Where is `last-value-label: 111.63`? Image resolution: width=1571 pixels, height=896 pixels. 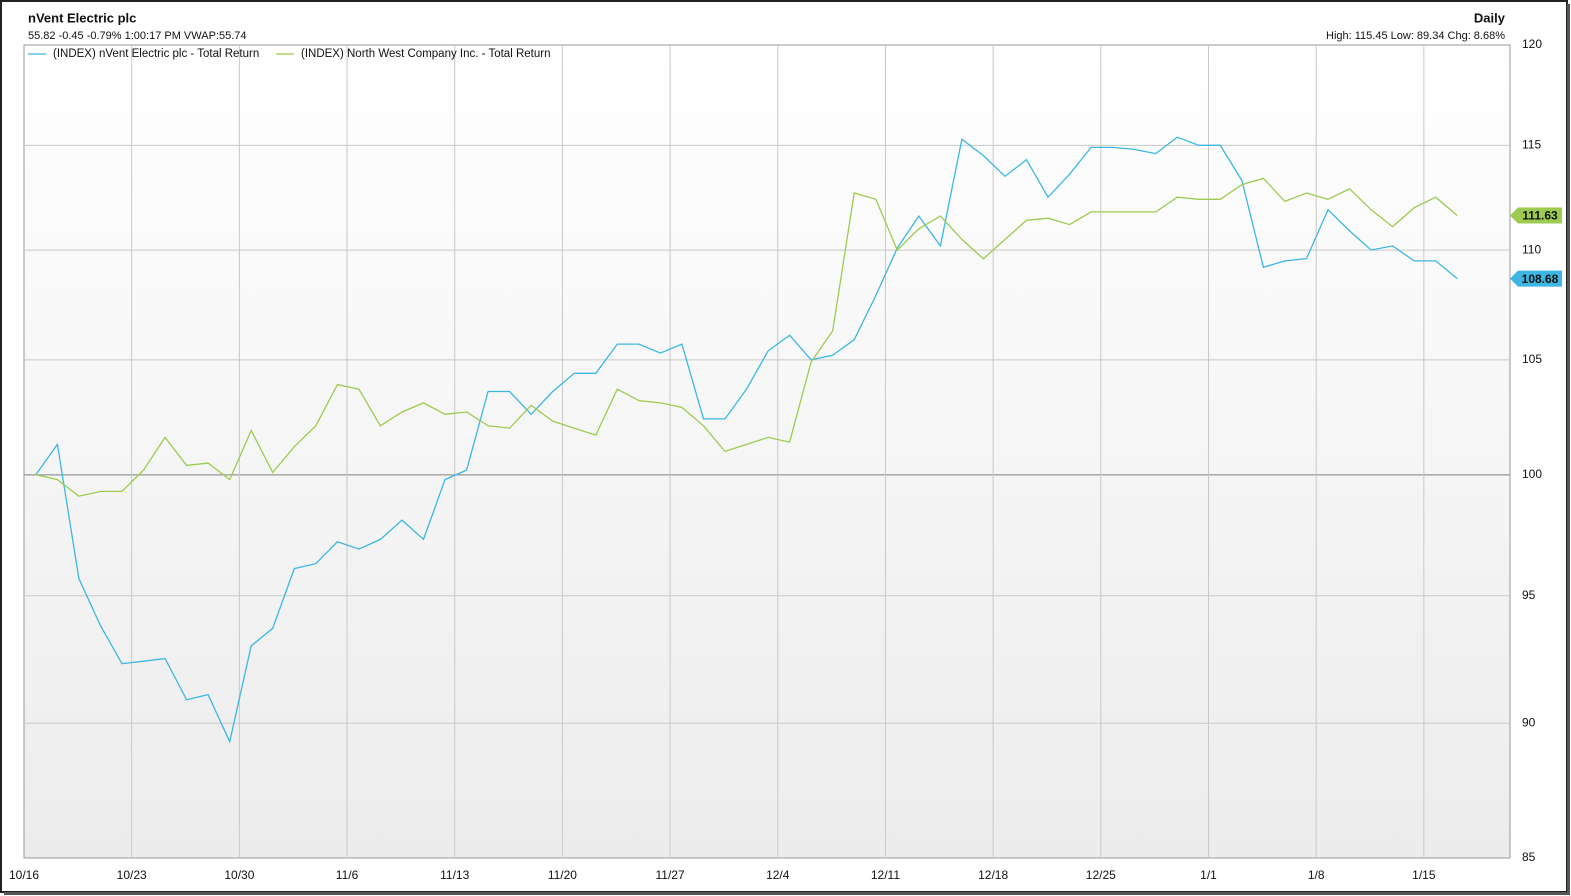
last-value-label: 111.63 is located at coordinates (1540, 216).